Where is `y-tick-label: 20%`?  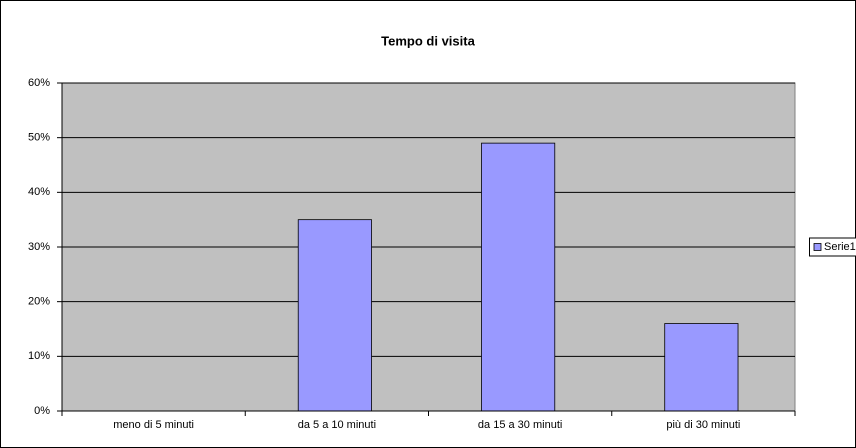 y-tick-label: 20% is located at coordinates (39, 302).